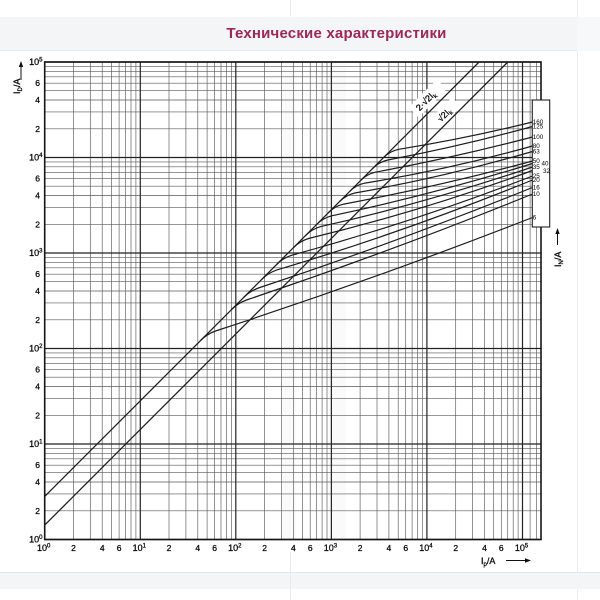 This screenshot has width=600, height=600. What do you see at coordinates (559, 259) in the screenshot?
I see `svg-text: IN/A` at bounding box center [559, 259].